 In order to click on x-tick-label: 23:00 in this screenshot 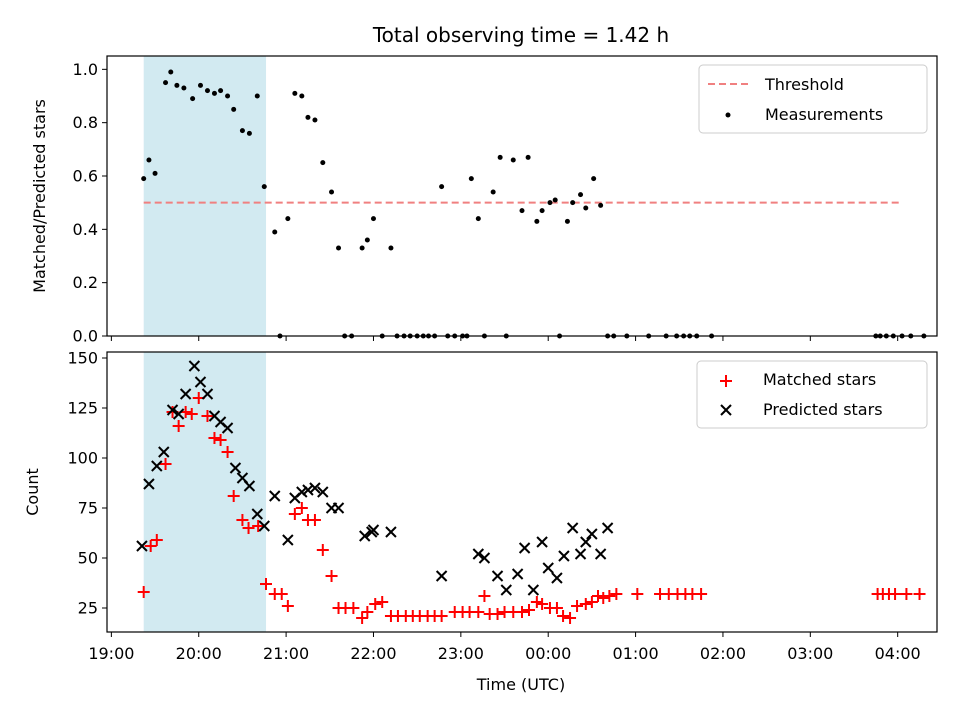, I will do `click(461, 653)`.